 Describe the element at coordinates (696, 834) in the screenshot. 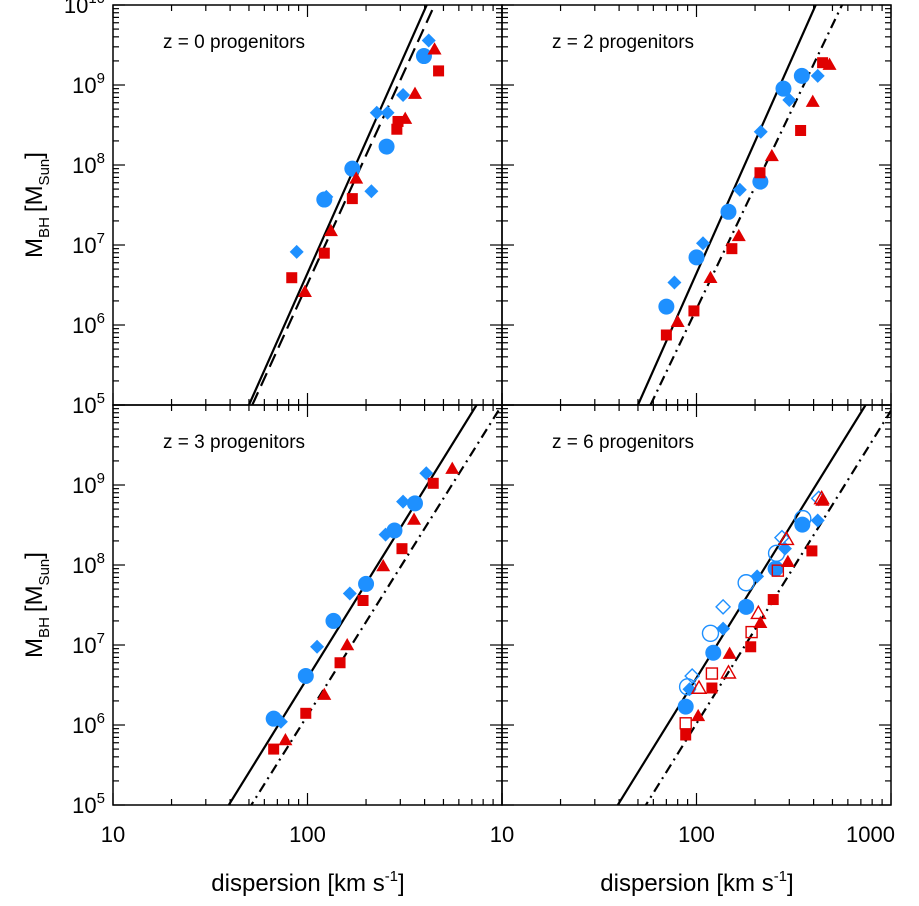

I see `chart-3-x-tick-label: 100` at that location.